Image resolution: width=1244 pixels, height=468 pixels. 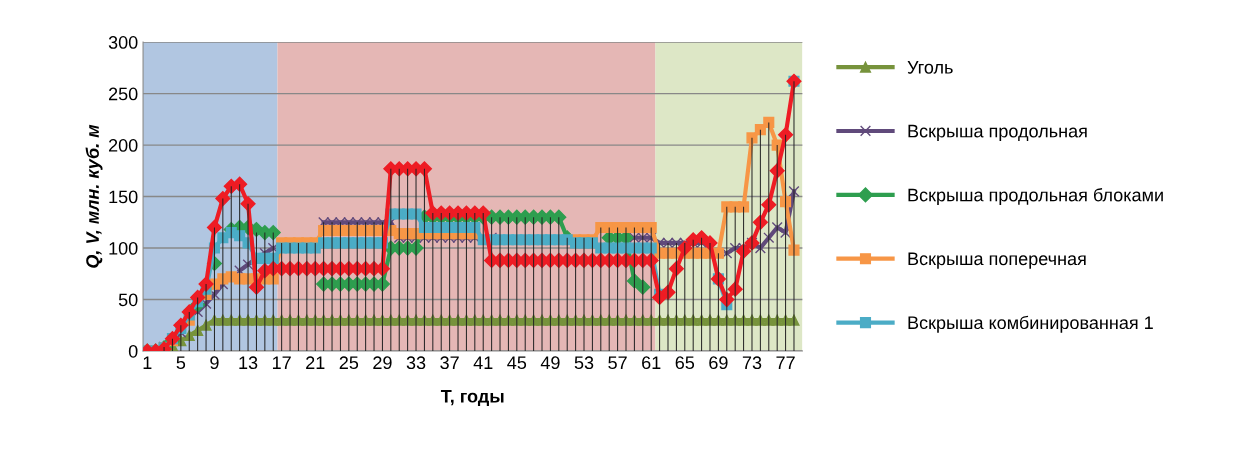 I want to click on legend-label: Уголь, so click(x=930, y=67).